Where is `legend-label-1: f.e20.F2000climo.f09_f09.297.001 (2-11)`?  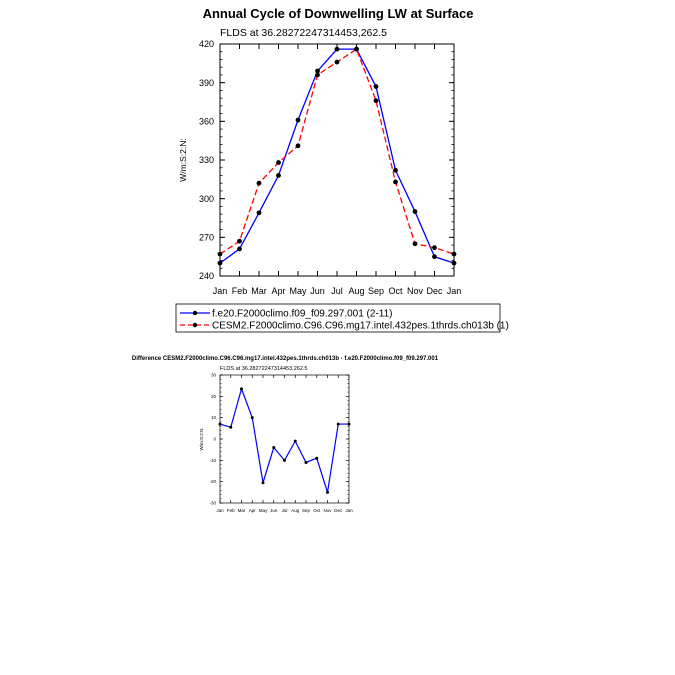
legend-label-1: f.e20.F2000climo.f09_f09.297.001 (2-11) is located at coordinates (302, 314).